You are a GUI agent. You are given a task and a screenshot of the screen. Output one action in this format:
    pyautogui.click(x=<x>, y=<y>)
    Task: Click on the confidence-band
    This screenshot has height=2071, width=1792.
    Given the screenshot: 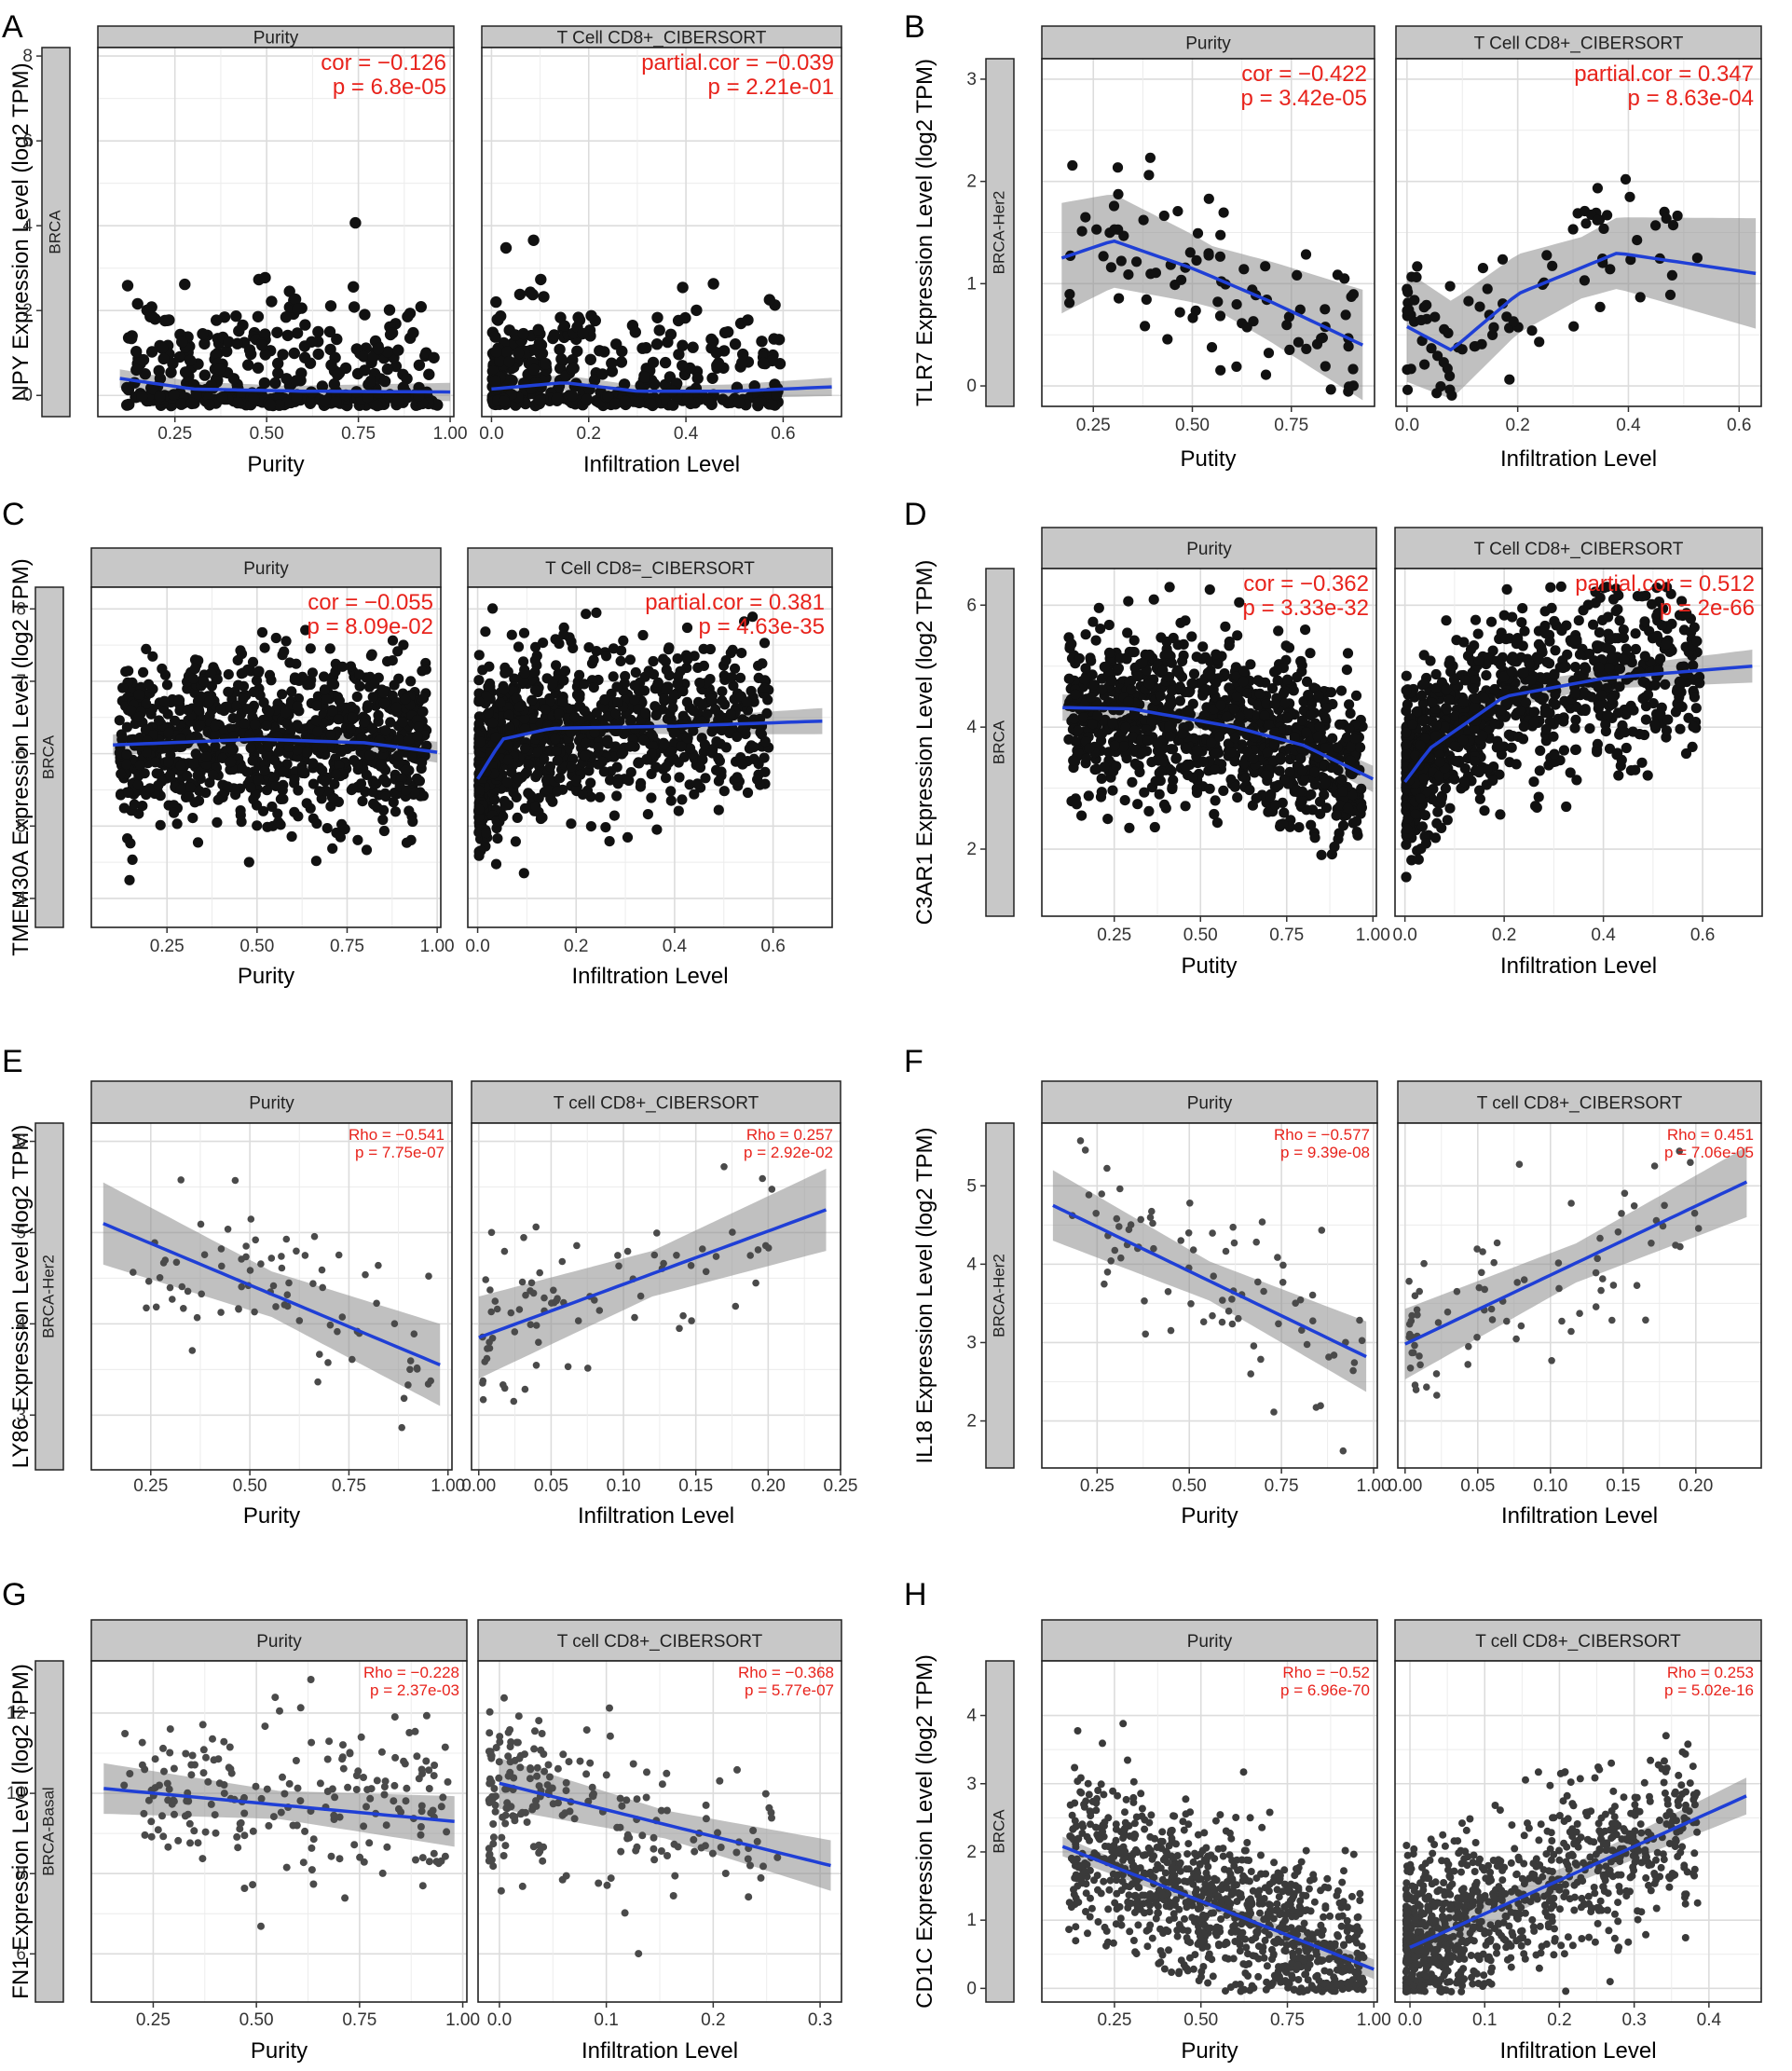 What is the action you would take?
    pyautogui.click(x=1581, y=308)
    